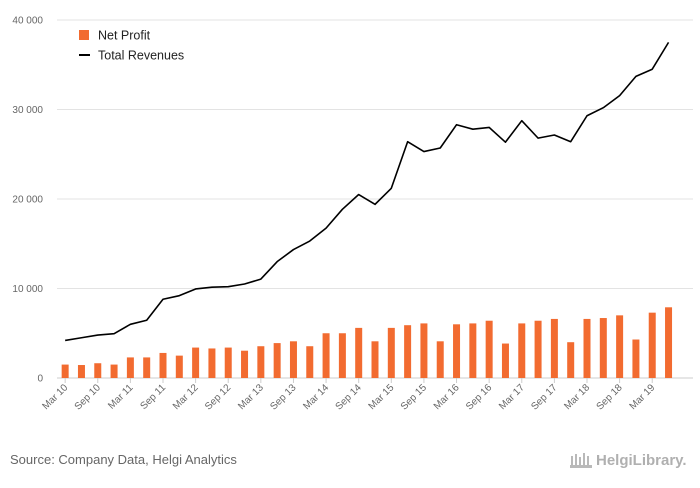 This screenshot has height=488, width=700. I want to click on y-tick-label: 30 000, so click(27, 110).